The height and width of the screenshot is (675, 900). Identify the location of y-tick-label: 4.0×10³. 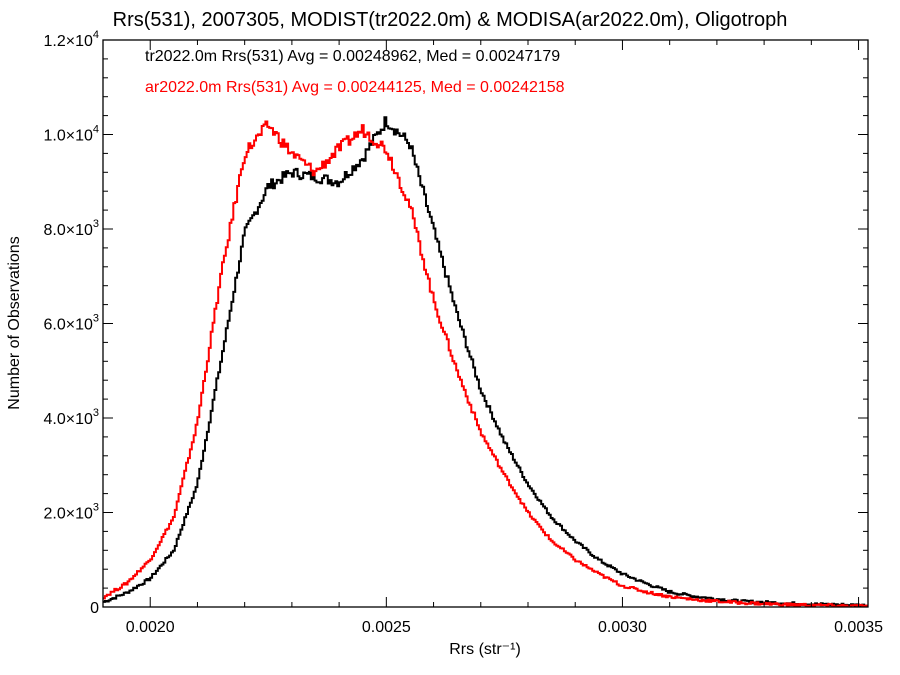
(71, 417).